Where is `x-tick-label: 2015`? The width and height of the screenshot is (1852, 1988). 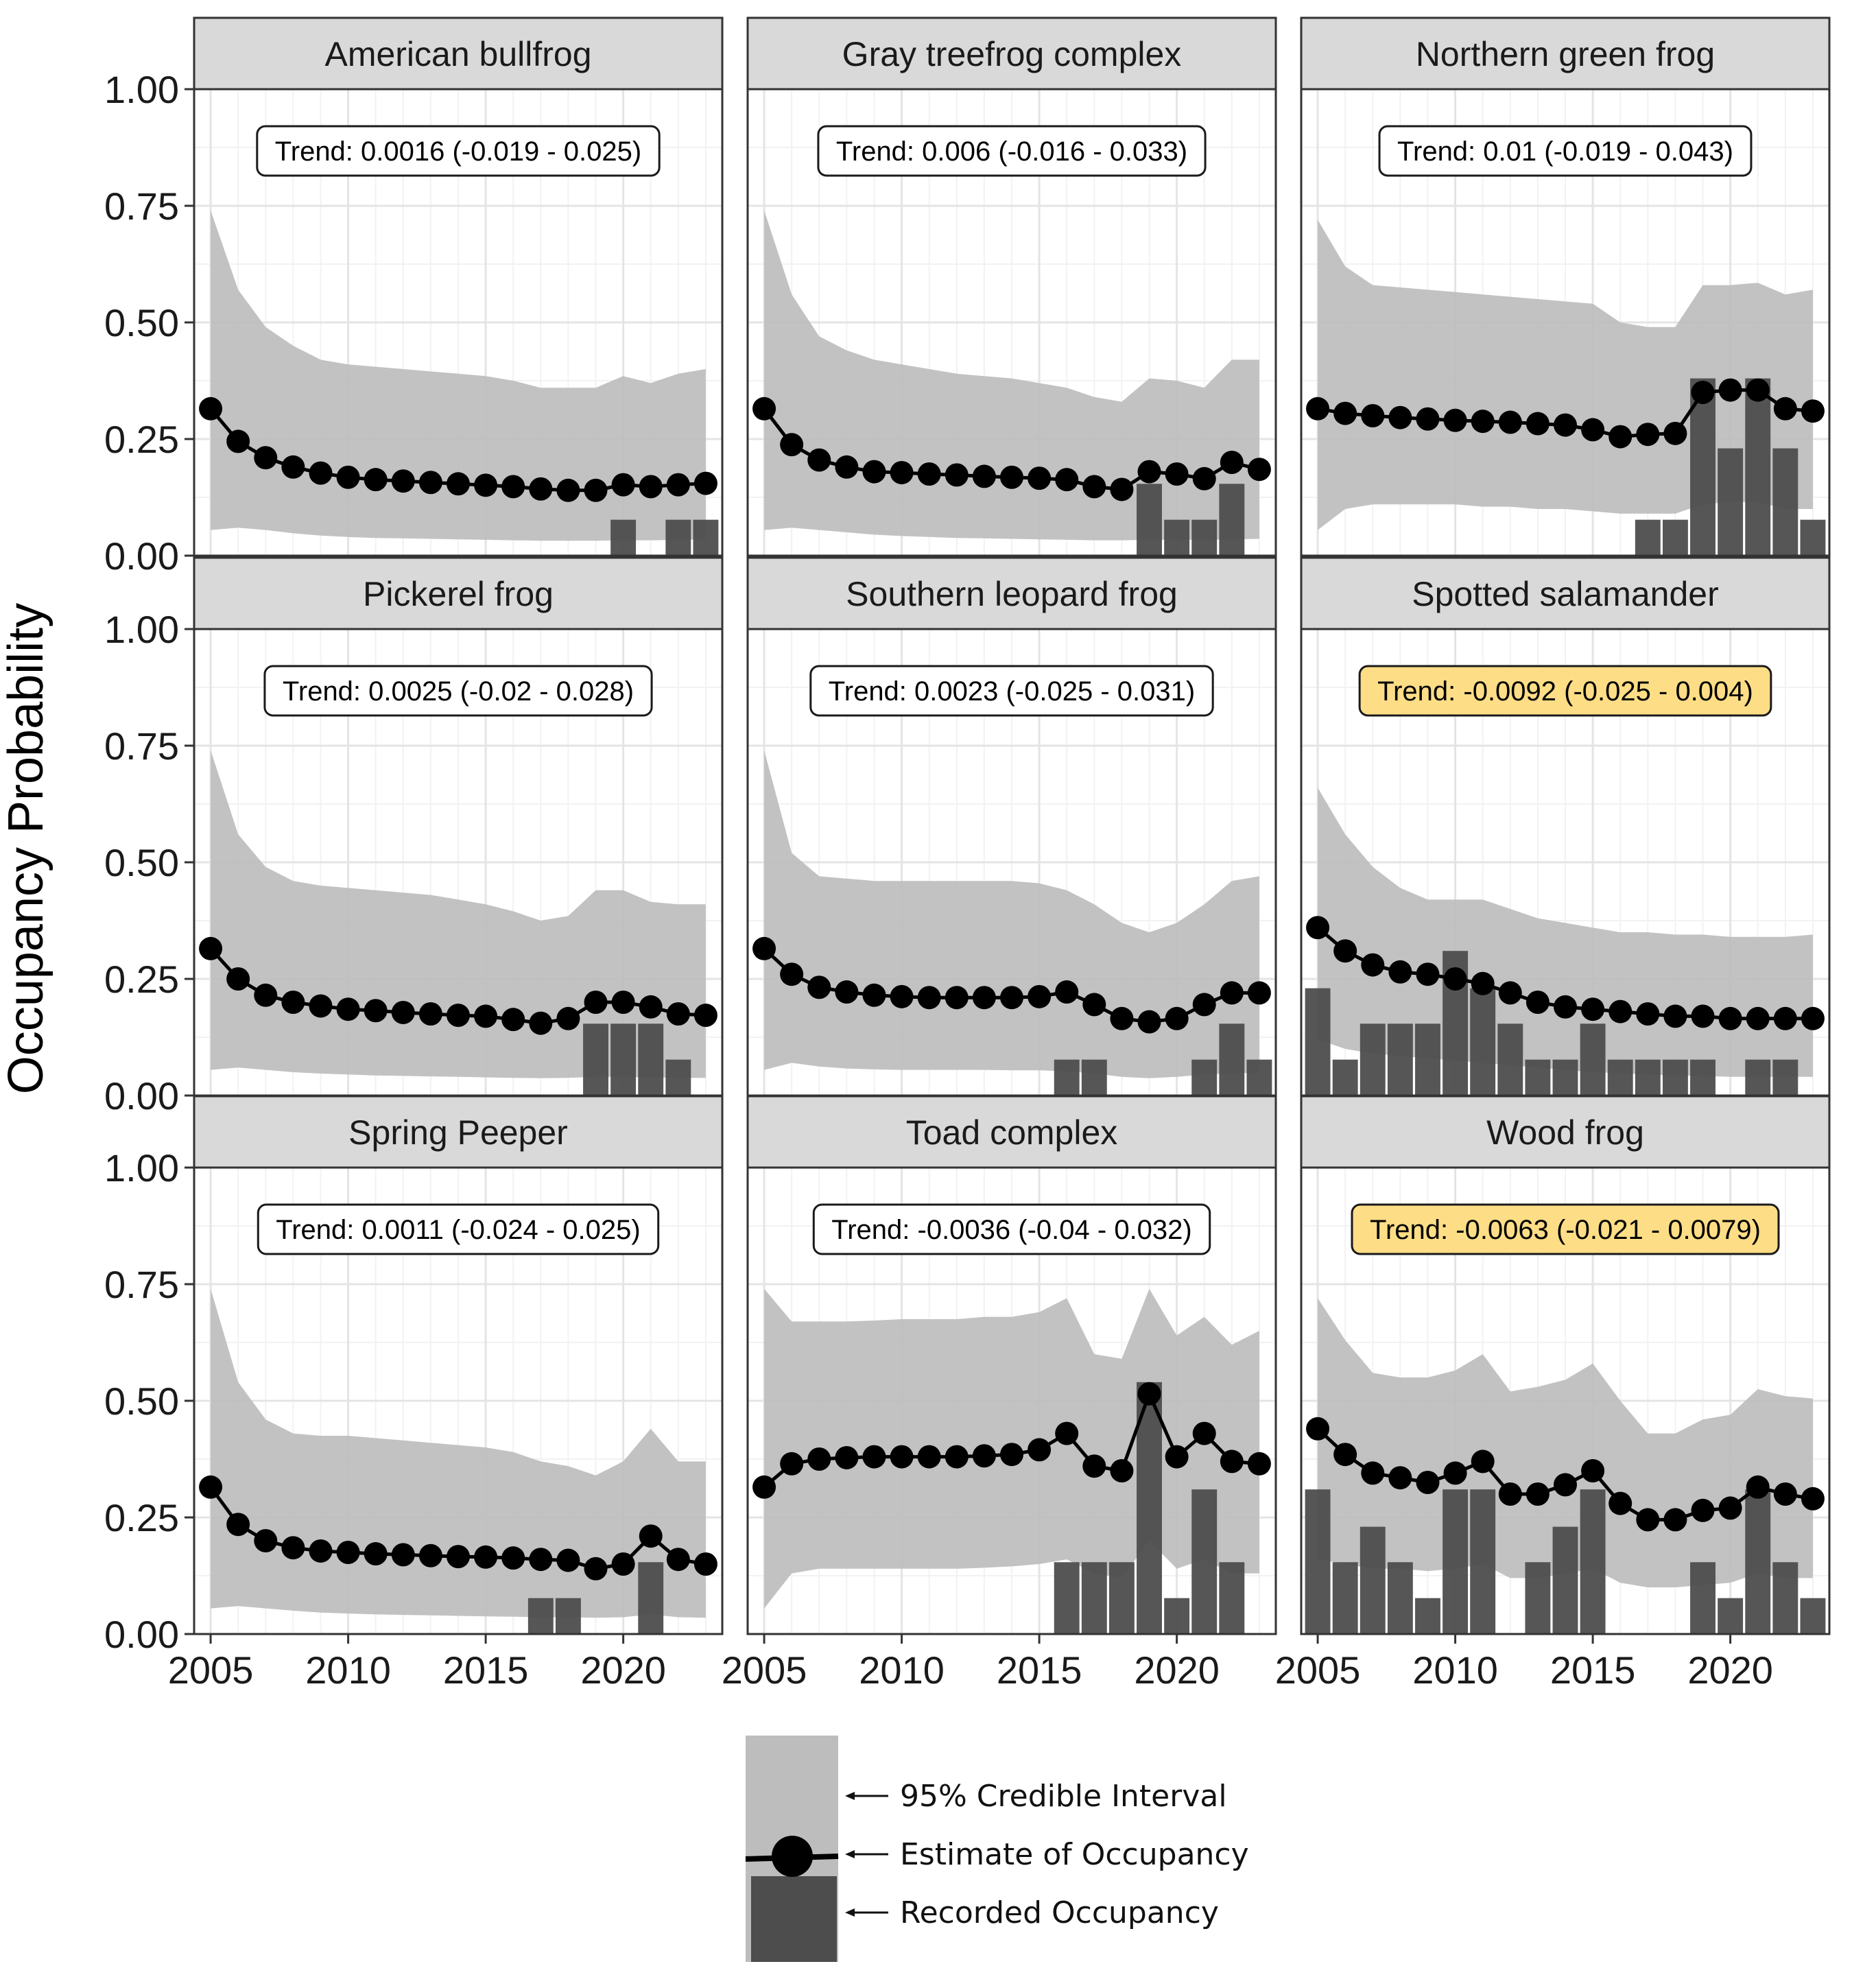 x-tick-label: 2015 is located at coordinates (486, 1670).